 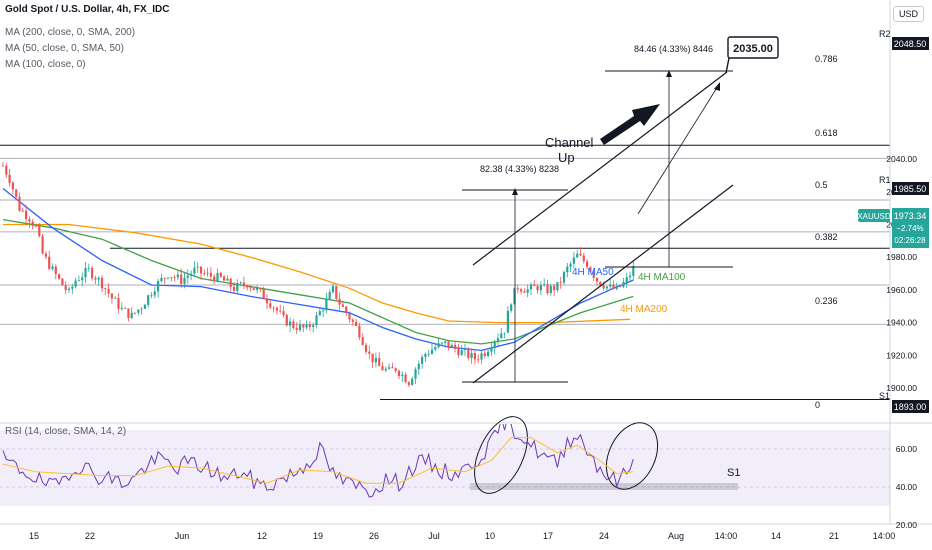 What do you see at coordinates (826, 301) in the screenshot?
I see `fib-label-0236: 0.236` at bounding box center [826, 301].